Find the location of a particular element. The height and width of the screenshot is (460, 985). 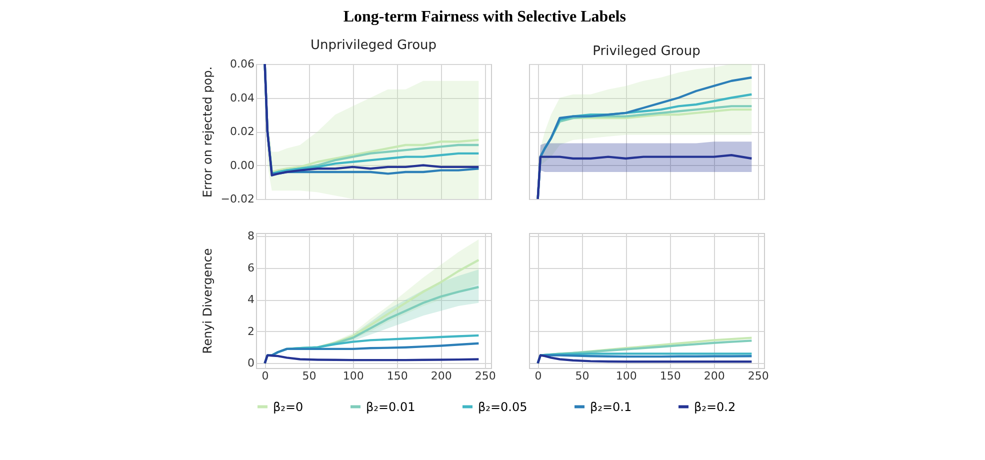

y-tick-label: 8 is located at coordinates (251, 236).